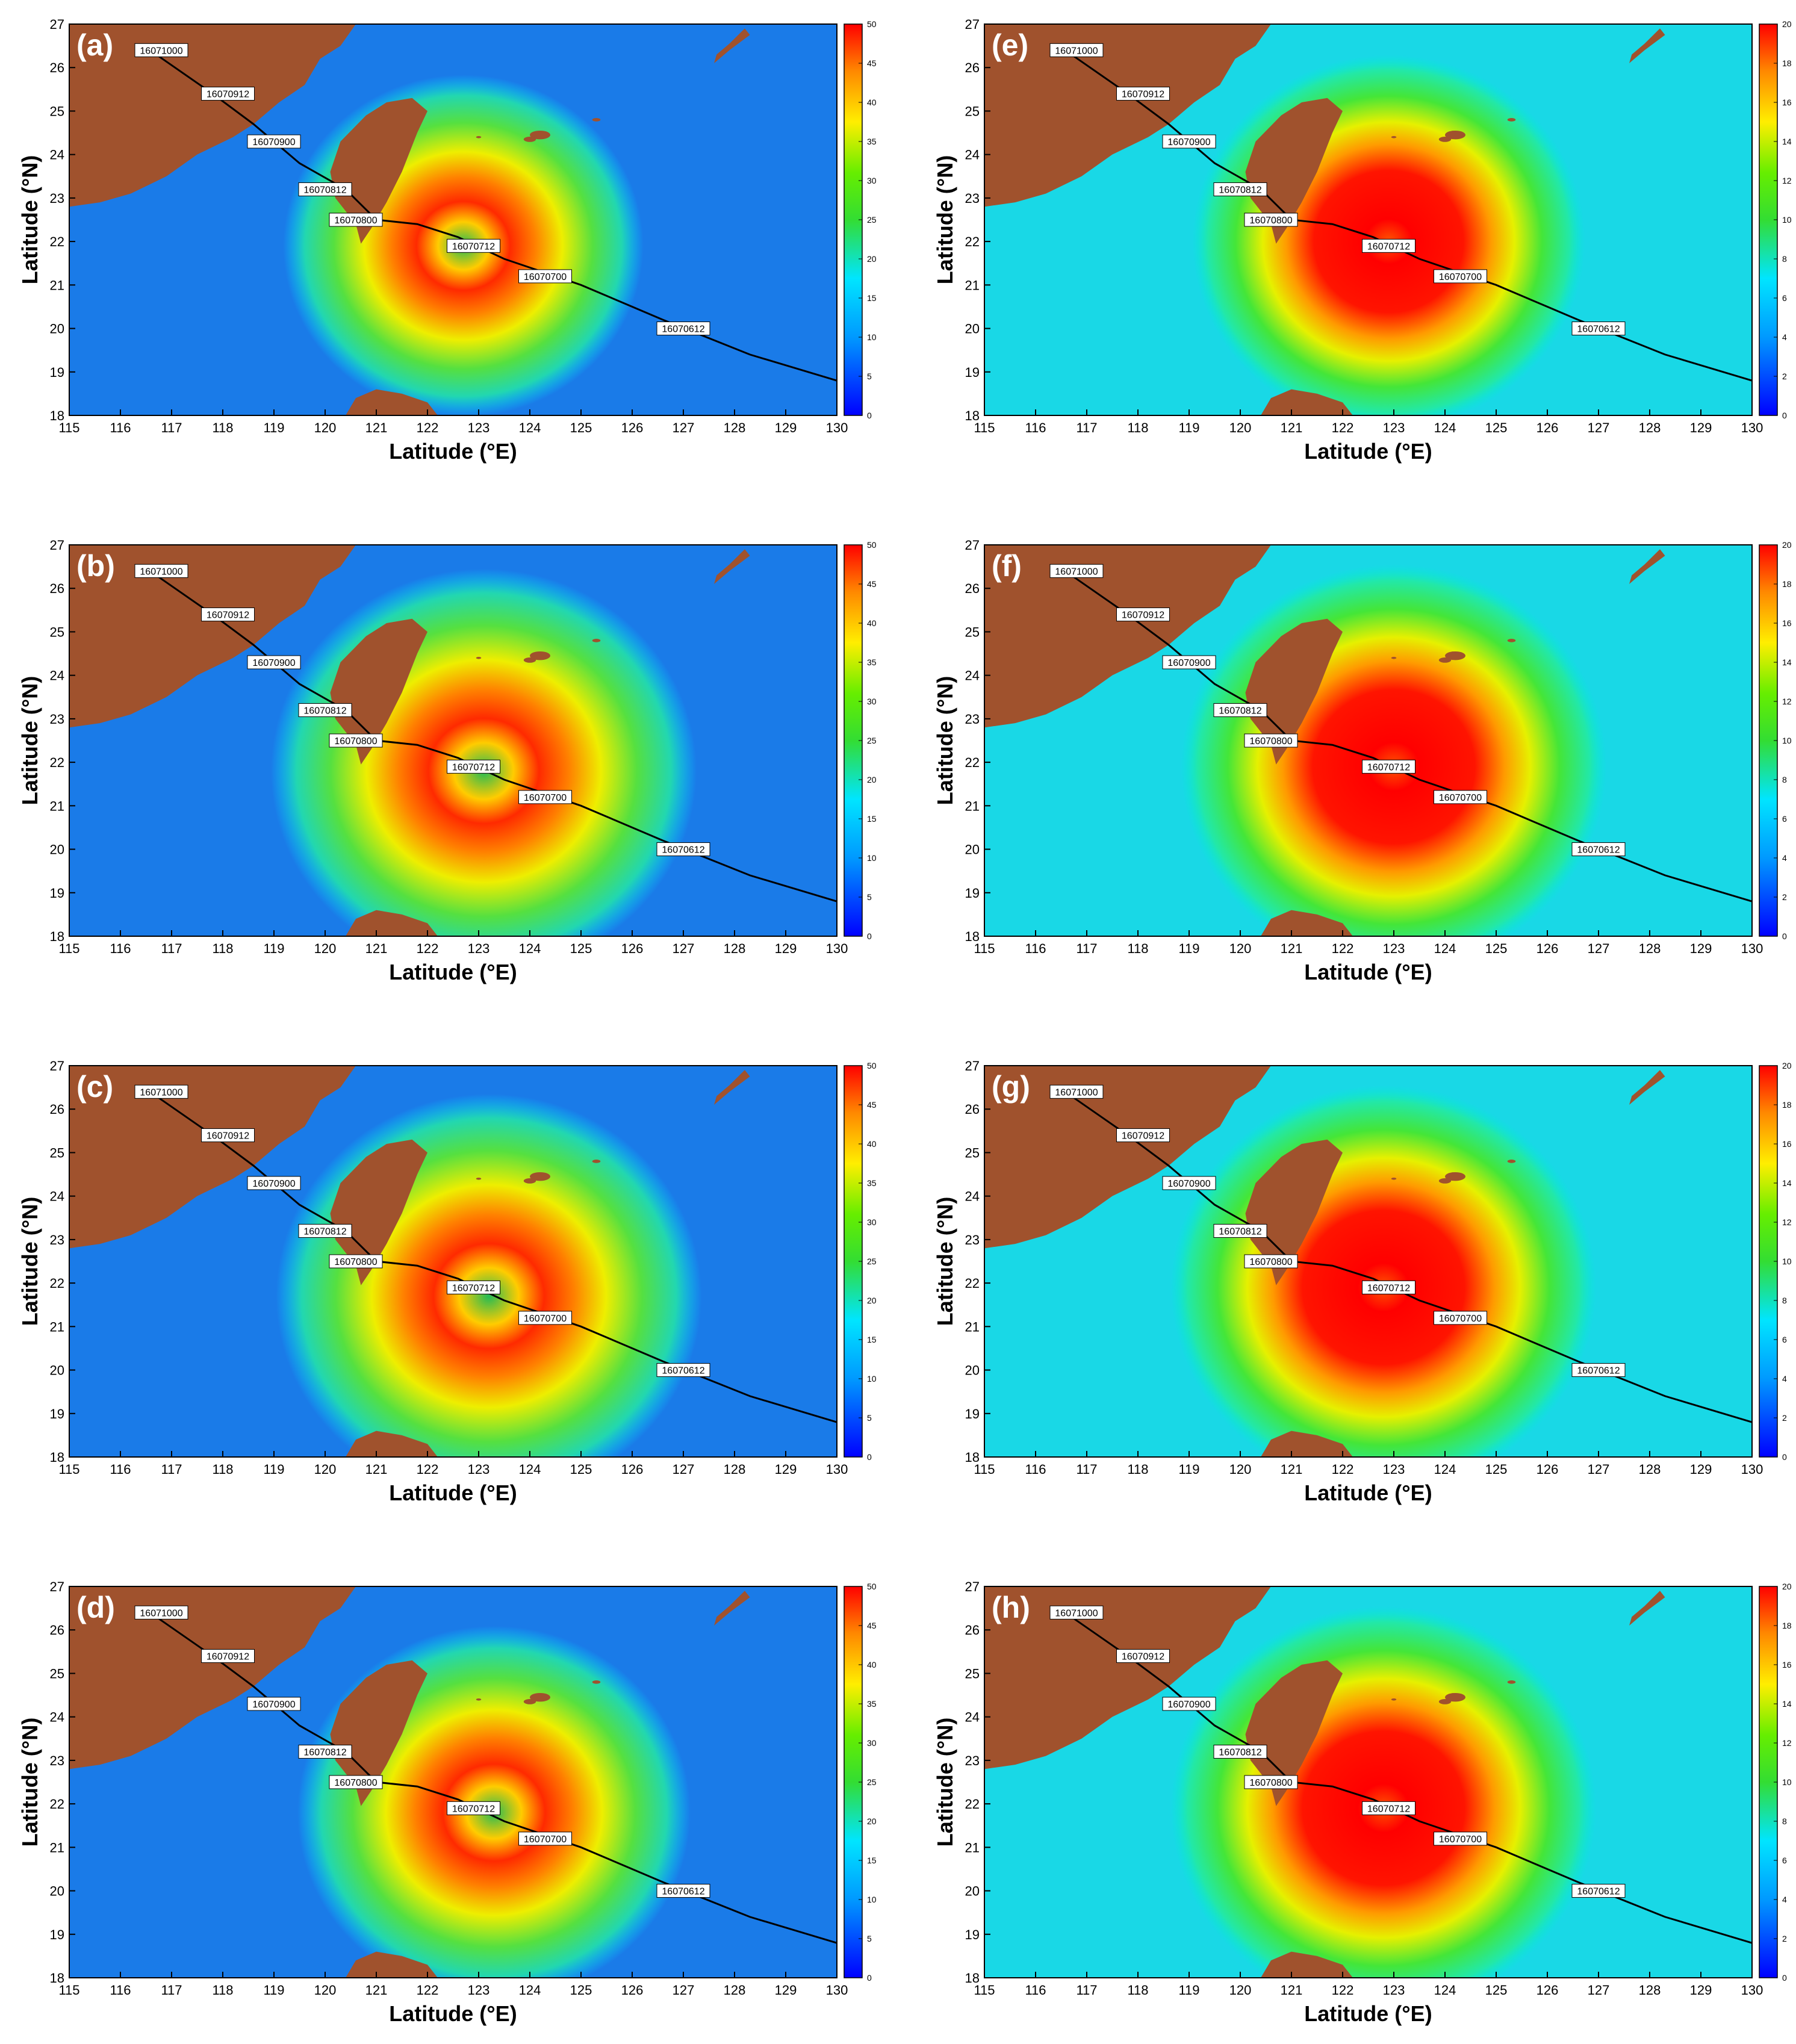 The image size is (1796, 2044). Describe the element at coordinates (972, 1457) in the screenshot. I see `y-tick-label: 18` at that location.